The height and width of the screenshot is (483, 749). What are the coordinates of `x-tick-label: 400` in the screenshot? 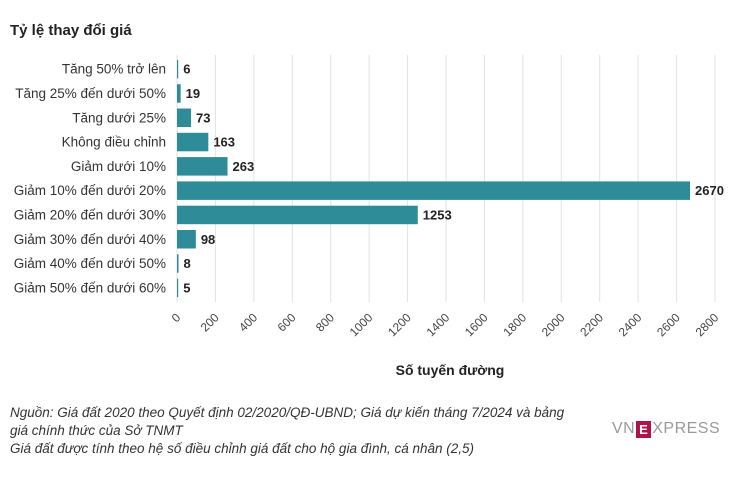 It's located at (248, 322).